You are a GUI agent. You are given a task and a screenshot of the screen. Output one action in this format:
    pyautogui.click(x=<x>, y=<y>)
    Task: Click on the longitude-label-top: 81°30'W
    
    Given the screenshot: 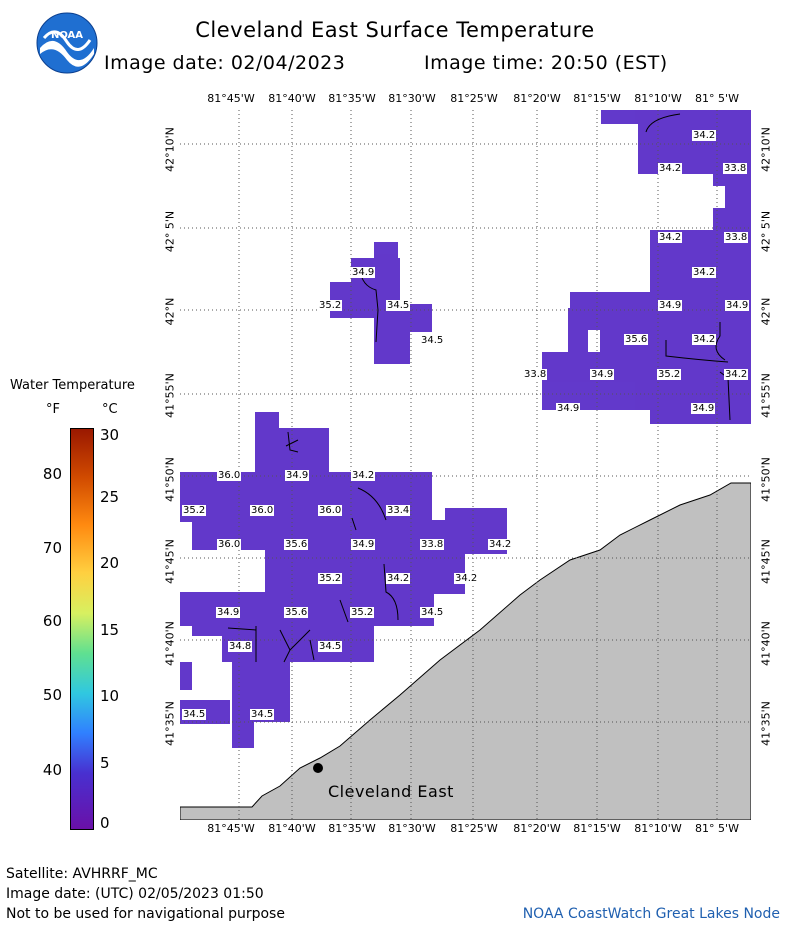 What is the action you would take?
    pyautogui.click(x=412, y=98)
    